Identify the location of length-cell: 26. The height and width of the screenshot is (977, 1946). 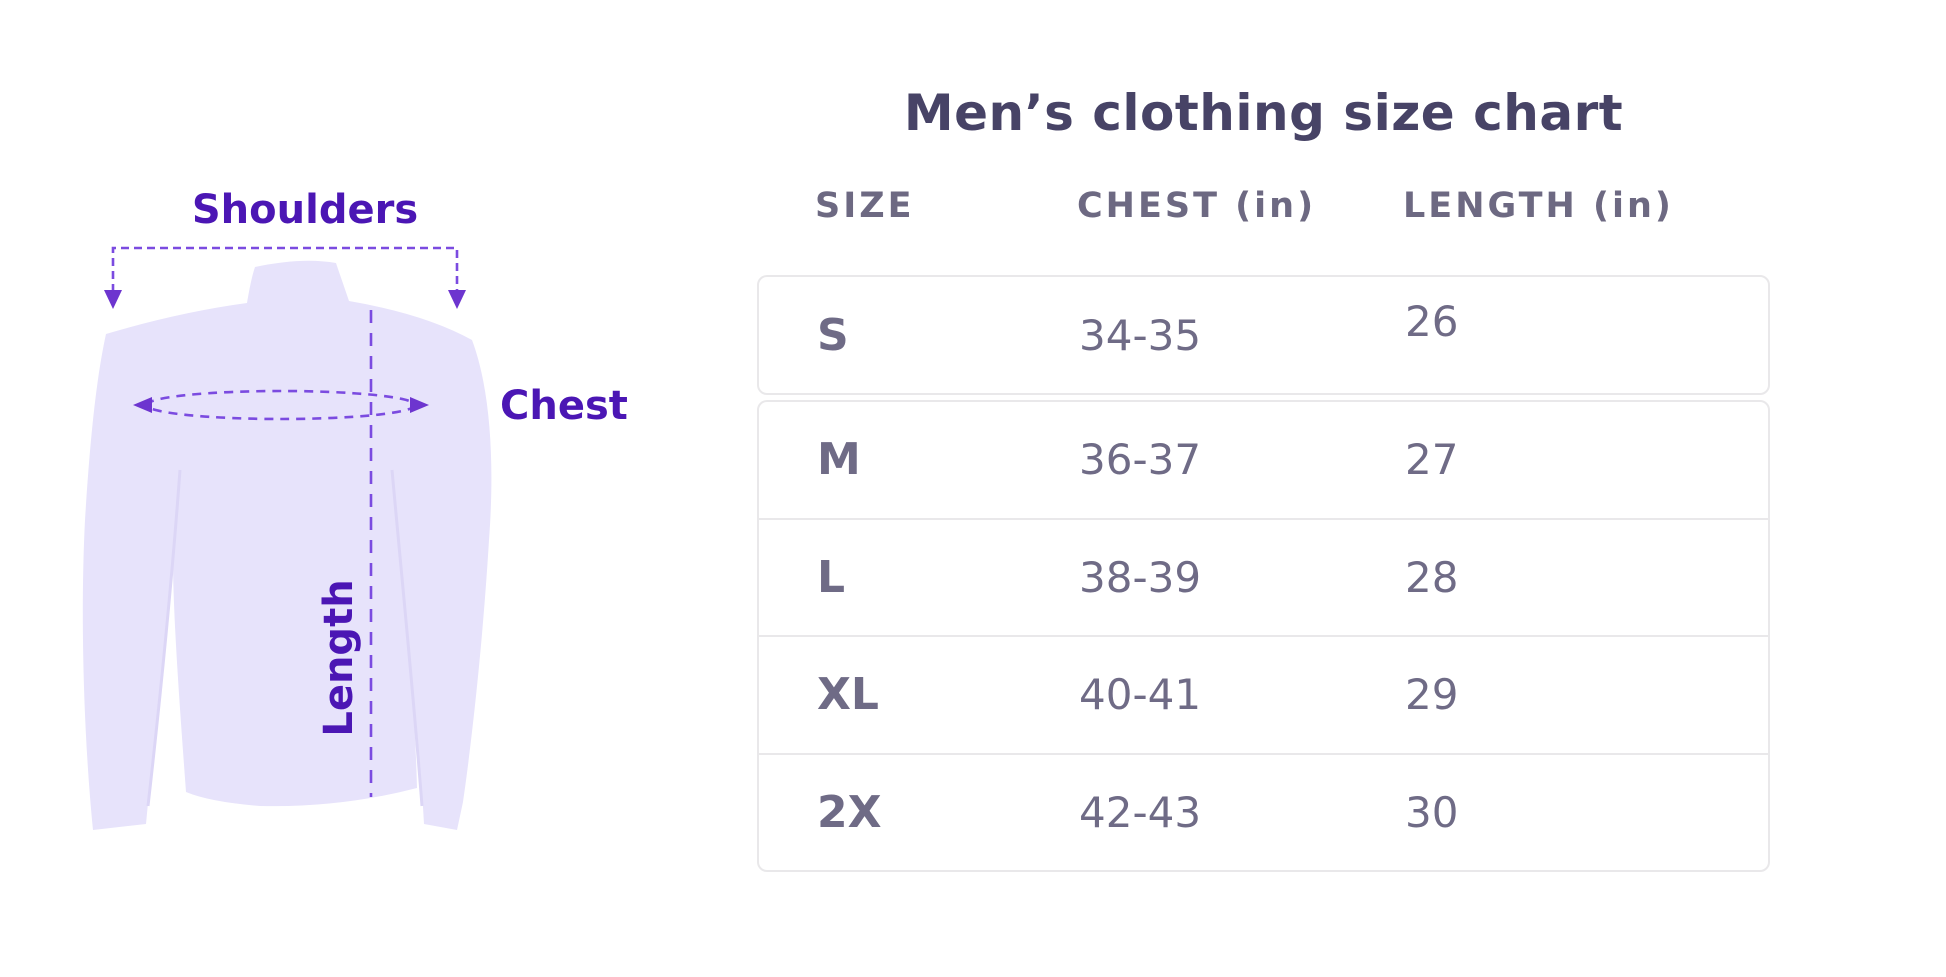
(1432, 321).